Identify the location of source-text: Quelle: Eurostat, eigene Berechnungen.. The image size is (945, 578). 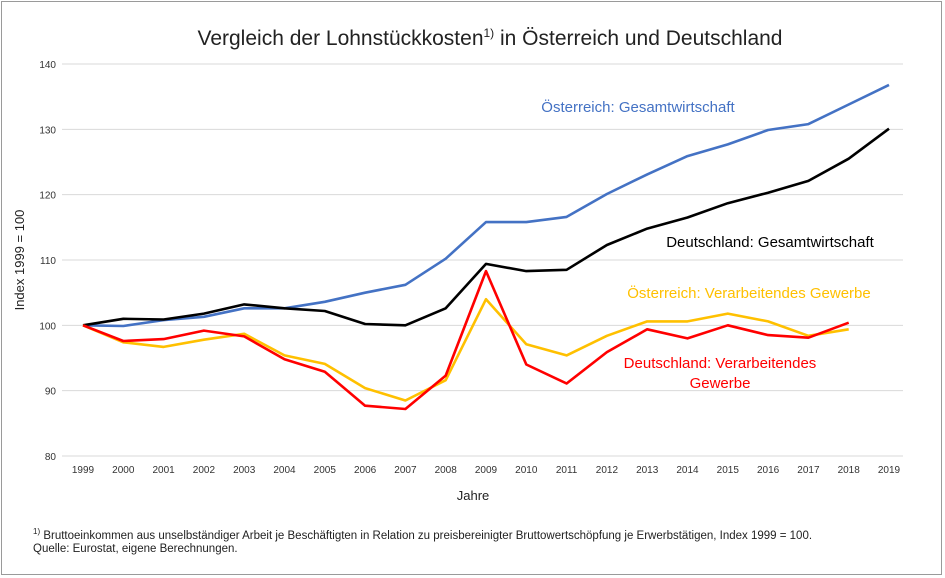
(135, 549).